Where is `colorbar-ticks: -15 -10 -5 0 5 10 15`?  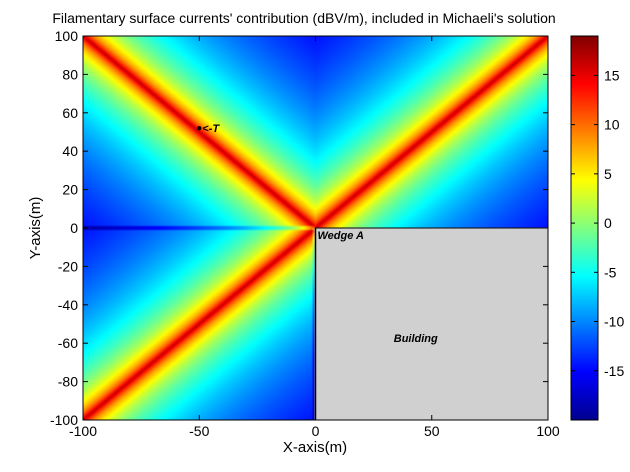
colorbar-ticks: -15 -10 -5 0 5 10 15 is located at coordinates (597, 223).